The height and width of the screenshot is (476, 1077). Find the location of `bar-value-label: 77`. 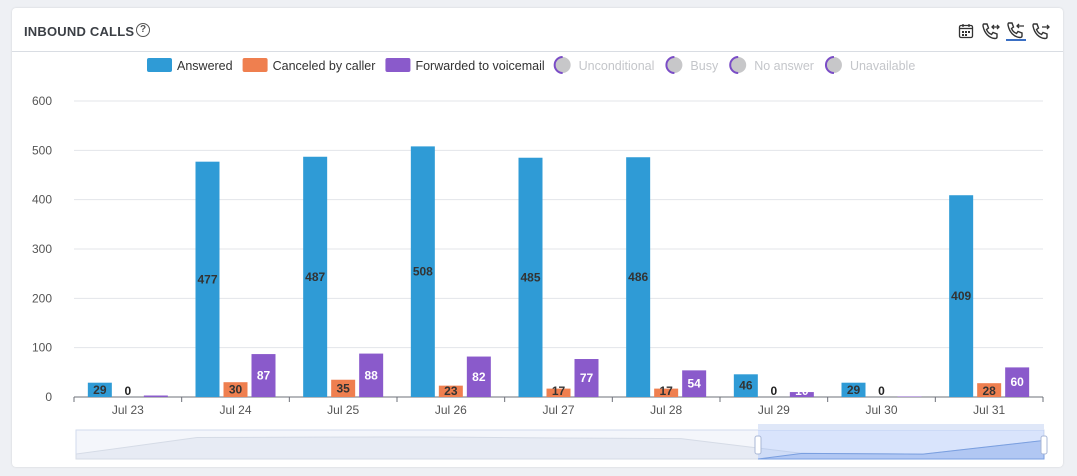

bar-value-label: 77 is located at coordinates (587, 378).